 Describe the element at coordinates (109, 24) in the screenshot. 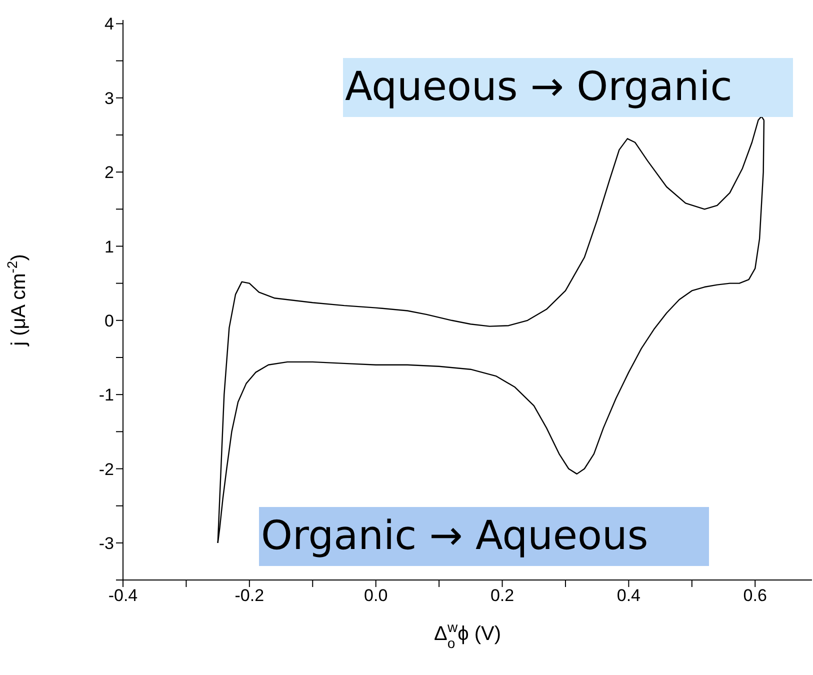

I see `y-tick-label: 4` at that location.